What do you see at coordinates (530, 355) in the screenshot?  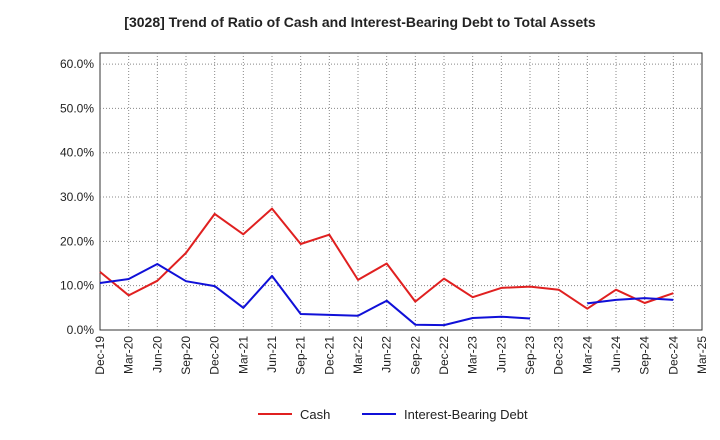 I see `x-tick-label: Sep-23` at bounding box center [530, 355].